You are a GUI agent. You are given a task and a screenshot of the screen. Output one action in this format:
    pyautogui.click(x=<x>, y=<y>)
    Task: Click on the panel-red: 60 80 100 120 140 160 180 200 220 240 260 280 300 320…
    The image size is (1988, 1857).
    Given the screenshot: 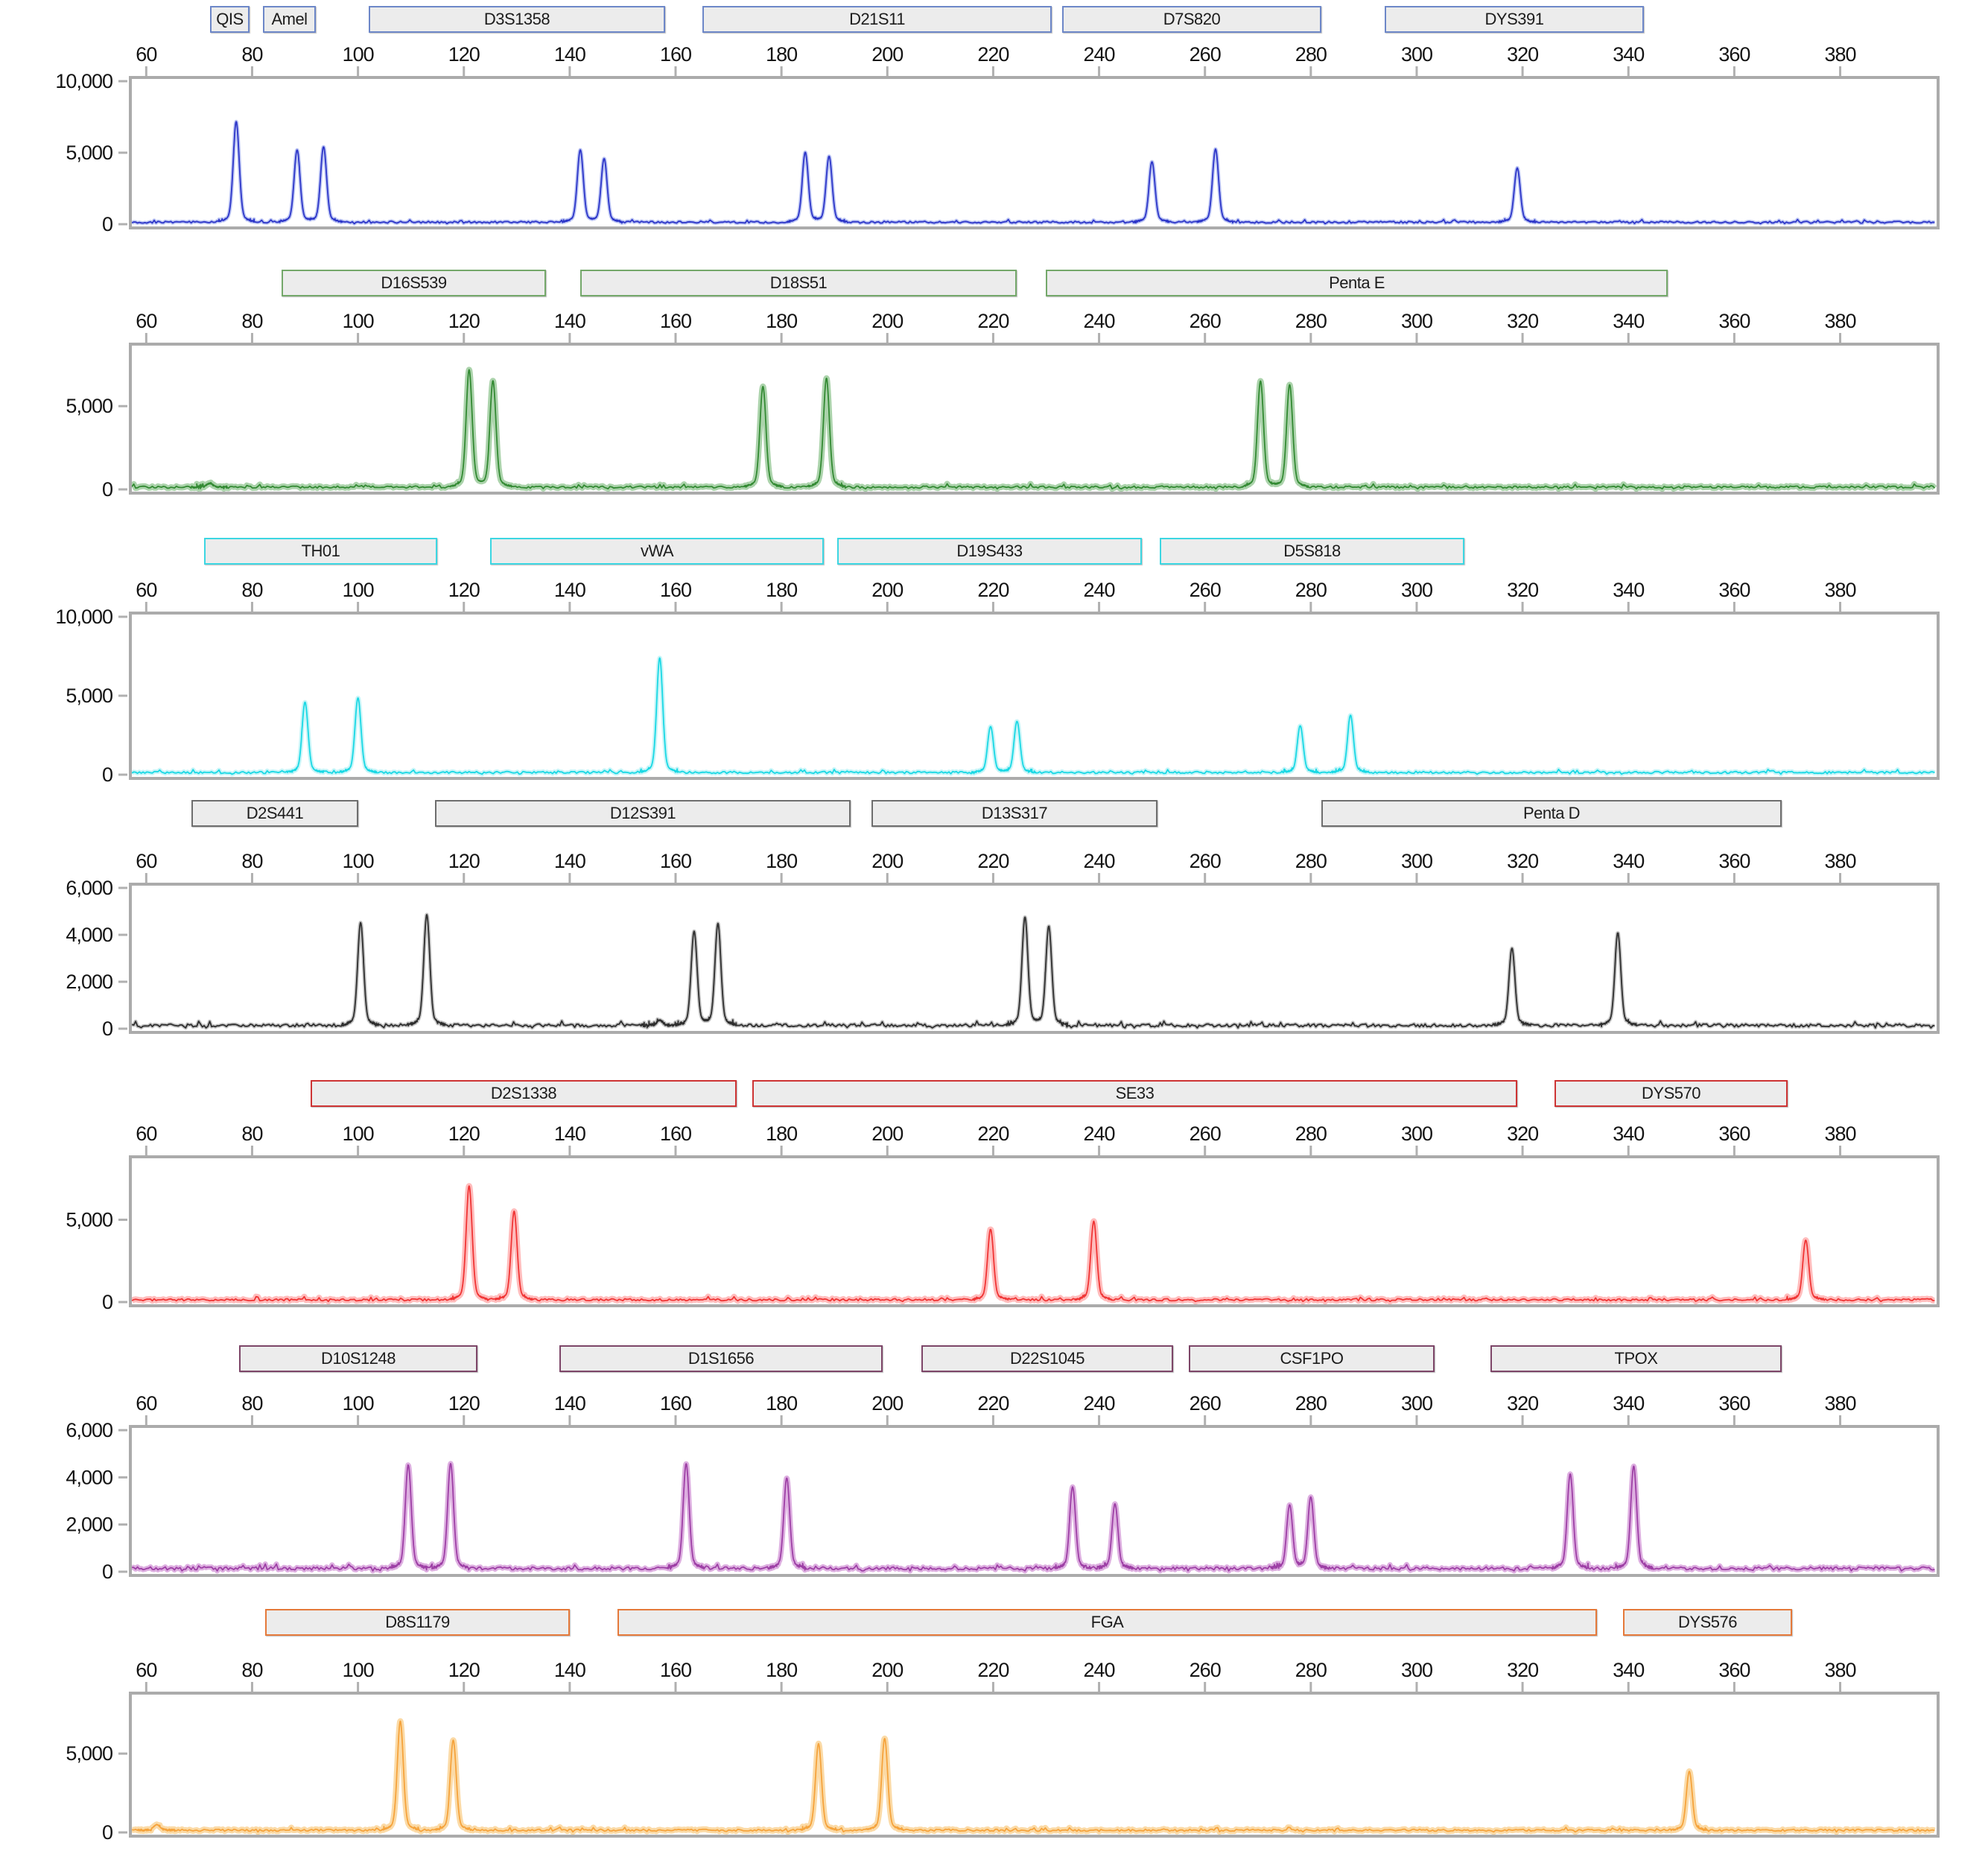 What is the action you would take?
    pyautogui.click(x=1003, y=1218)
    